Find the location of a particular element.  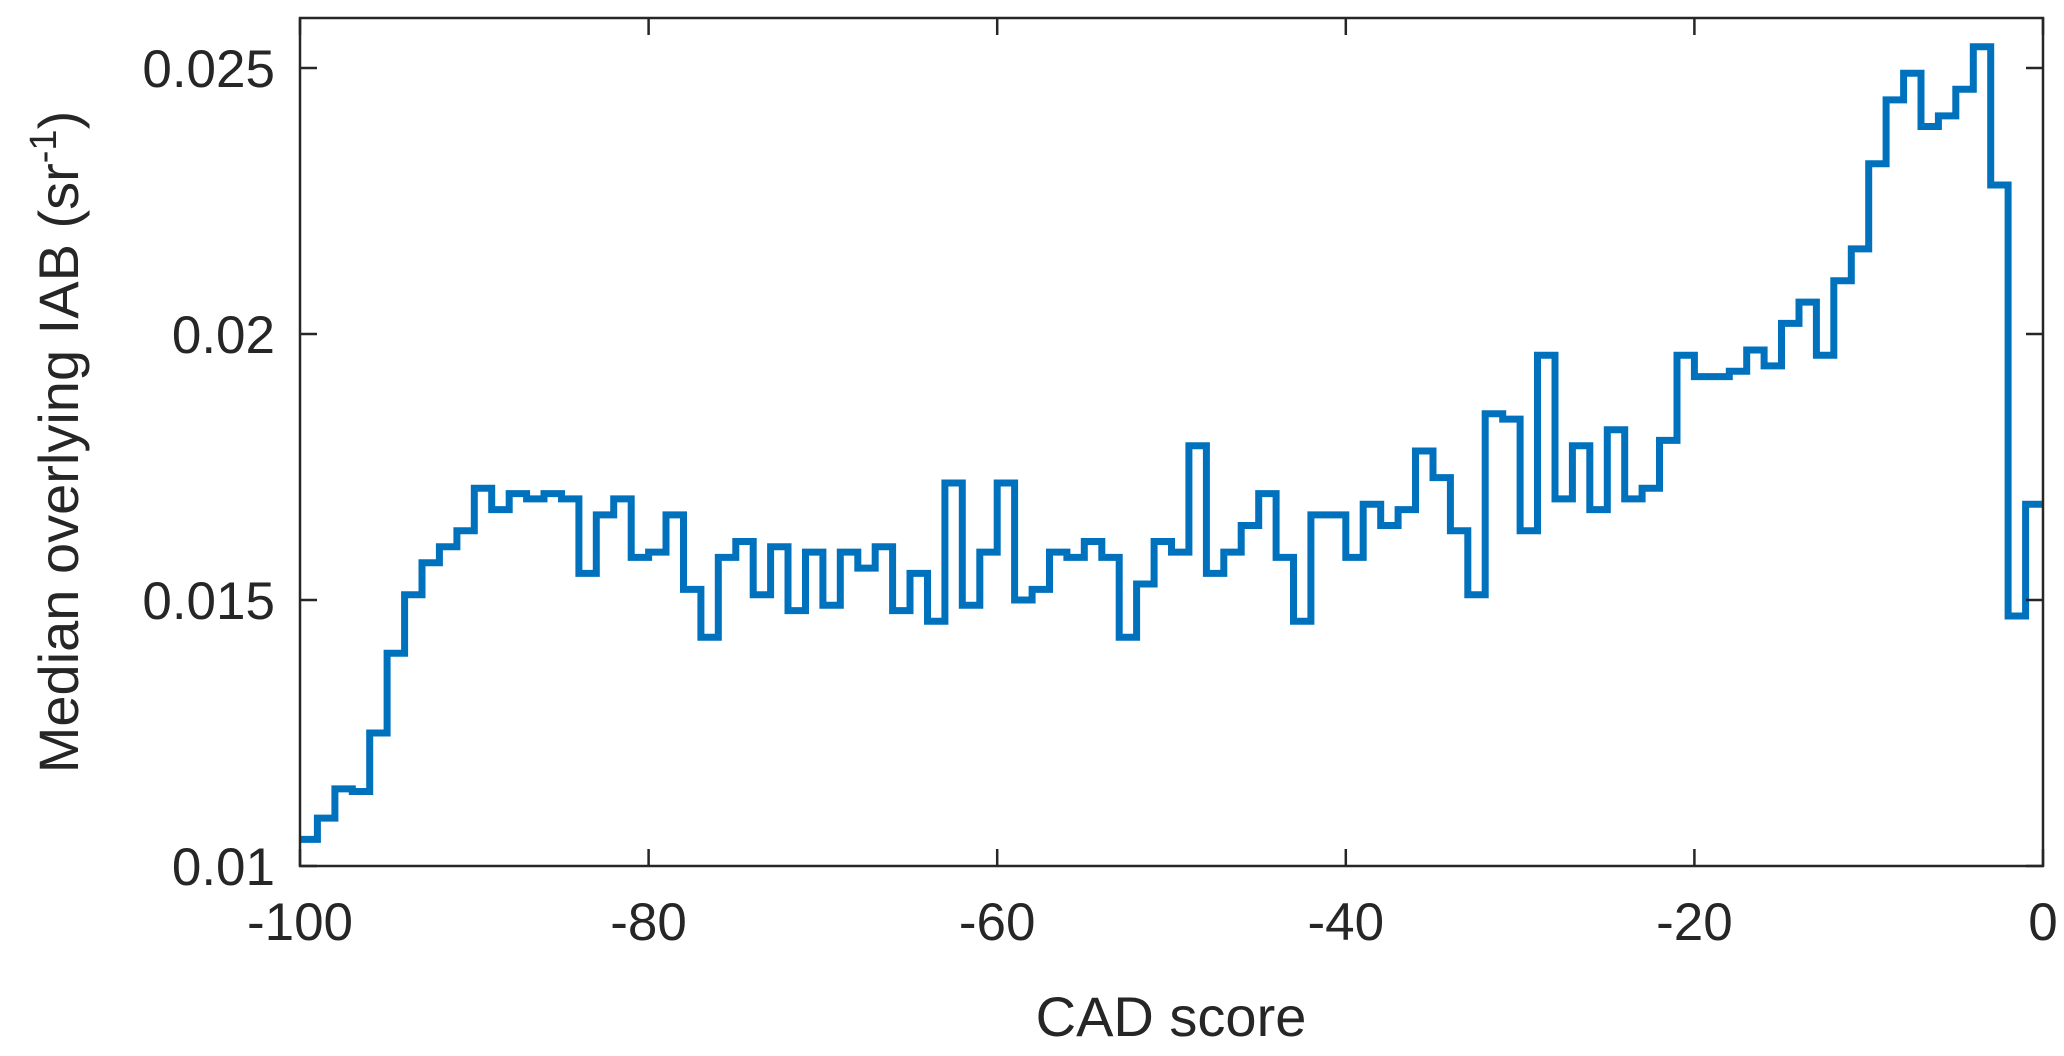

y-tick-label: 0.015 is located at coordinates (208, 601).